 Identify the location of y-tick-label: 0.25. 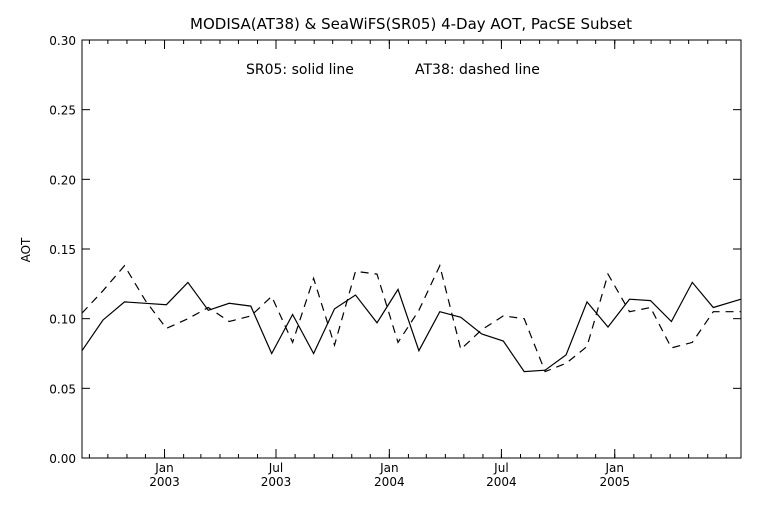
(62, 111).